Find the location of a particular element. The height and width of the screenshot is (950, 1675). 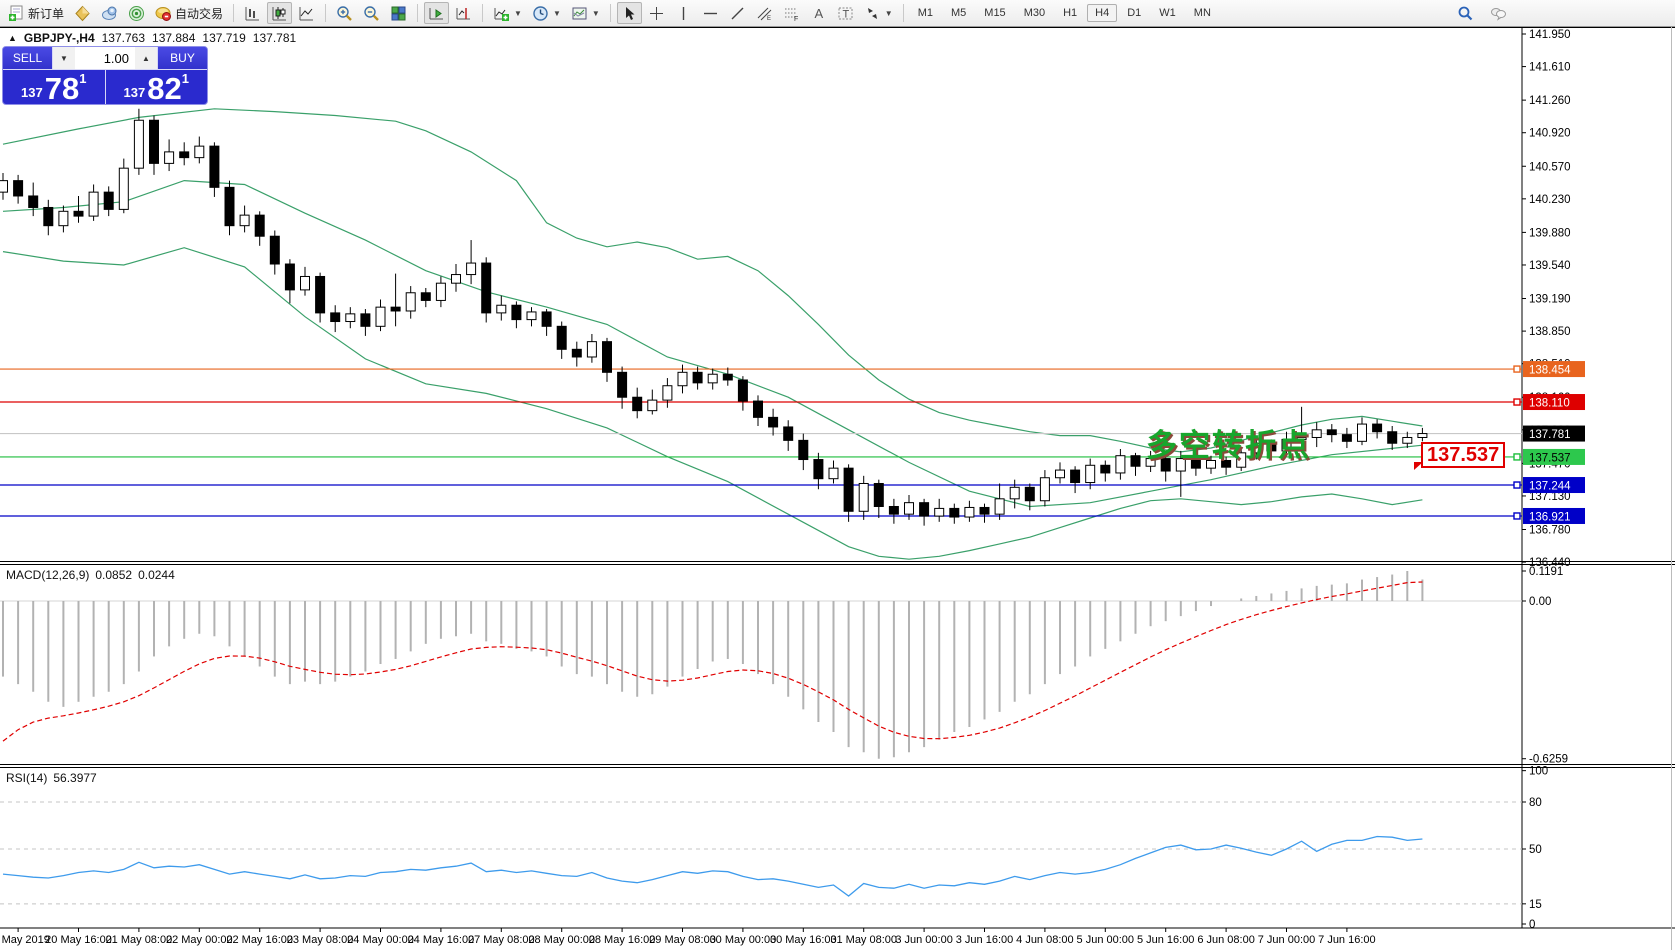

timeframe-MN: MN is located at coordinates (1202, 13).